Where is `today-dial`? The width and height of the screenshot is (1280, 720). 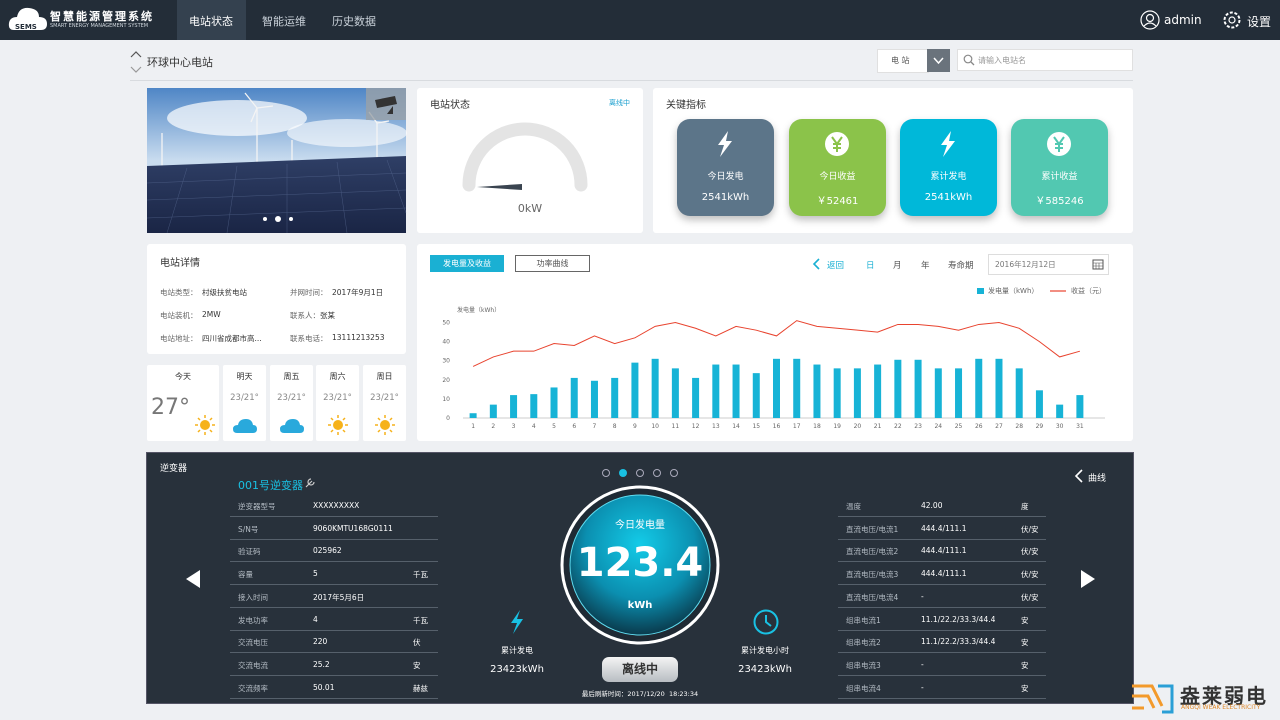
today-dial is located at coordinates (640, 565).